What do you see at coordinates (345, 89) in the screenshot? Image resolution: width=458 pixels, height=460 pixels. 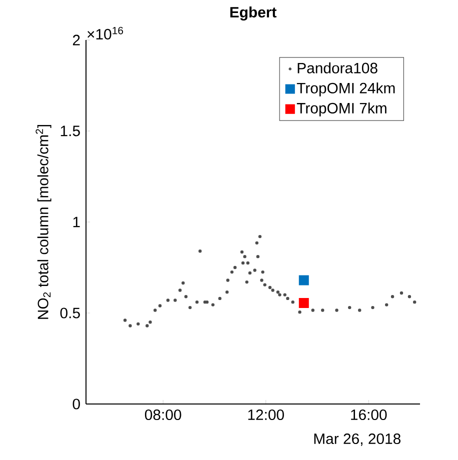 I see `legend-label: TropOMI 24km` at bounding box center [345, 89].